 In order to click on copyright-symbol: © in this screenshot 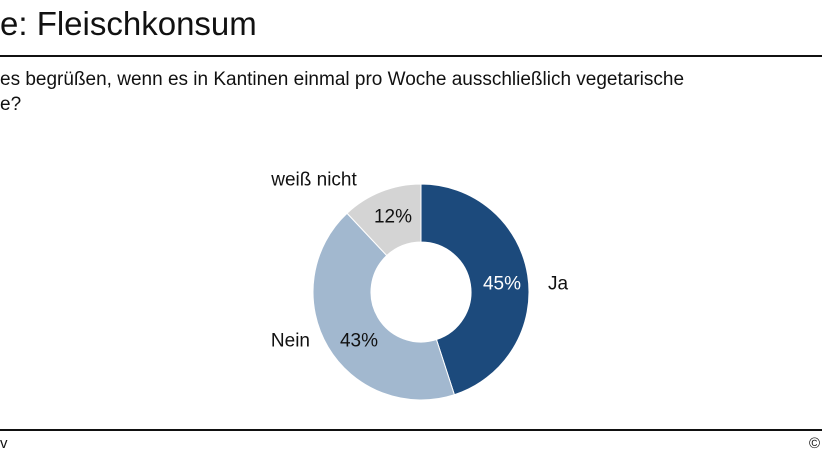, I will do `click(814, 443)`.